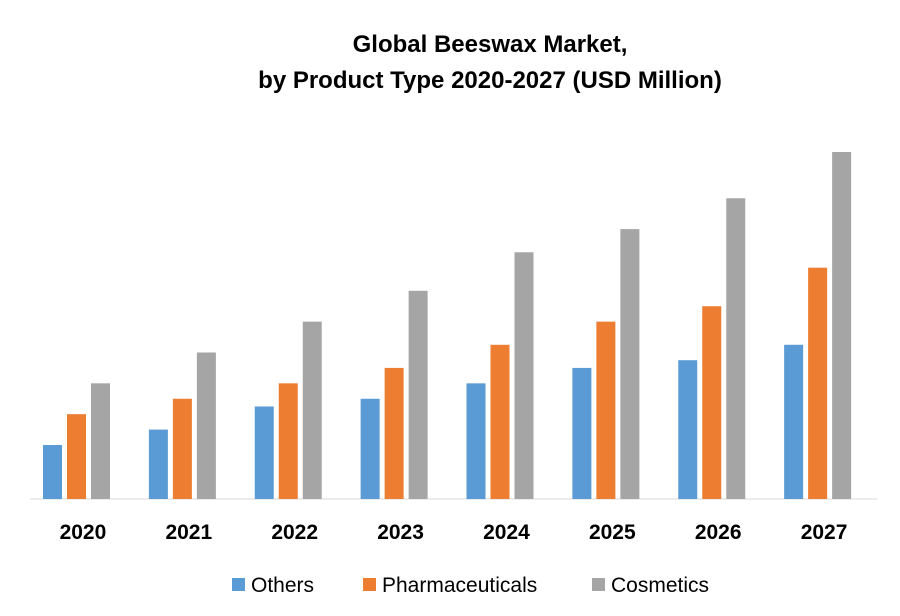 Image resolution: width=900 pixels, height=616 pixels. I want to click on bar-others-2024, so click(476, 441).